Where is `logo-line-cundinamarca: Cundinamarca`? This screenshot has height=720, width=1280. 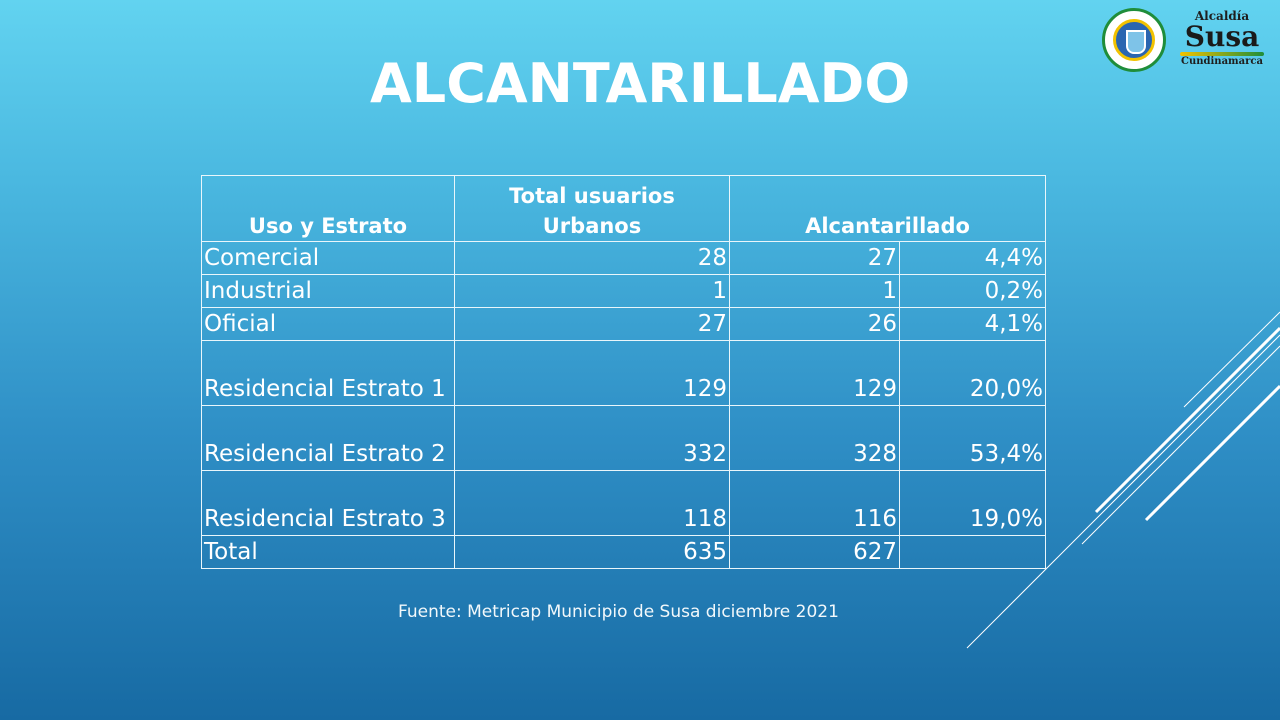
logo-line-cundinamarca: Cundinamarca is located at coordinates (1222, 61).